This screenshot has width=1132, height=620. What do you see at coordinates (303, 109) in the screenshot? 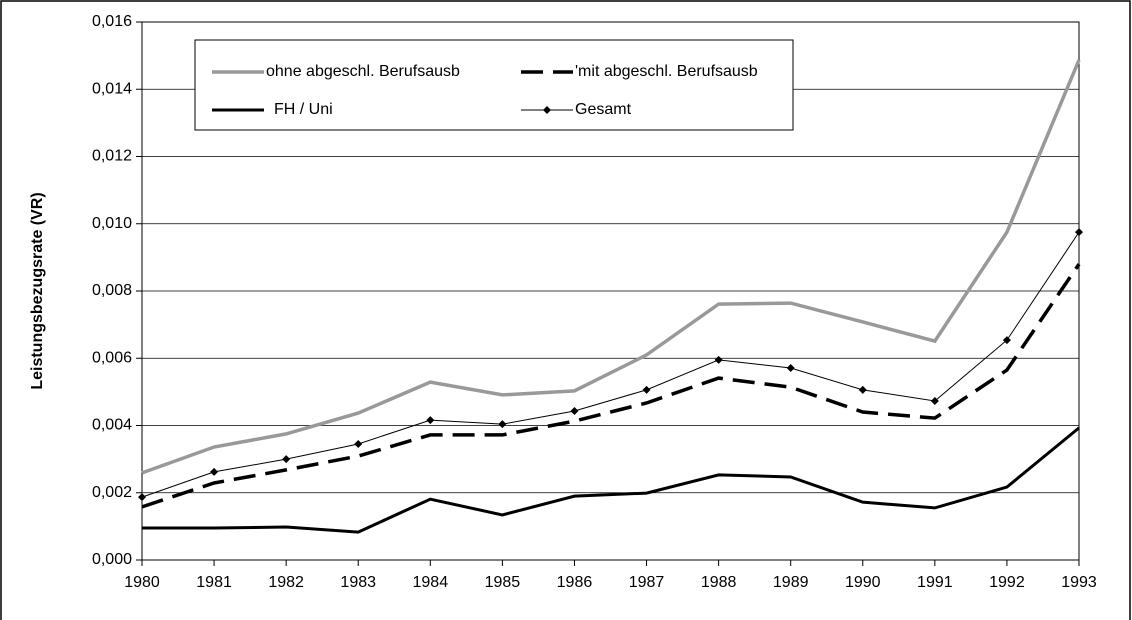
I see `legend-label: FH / Uni` at bounding box center [303, 109].